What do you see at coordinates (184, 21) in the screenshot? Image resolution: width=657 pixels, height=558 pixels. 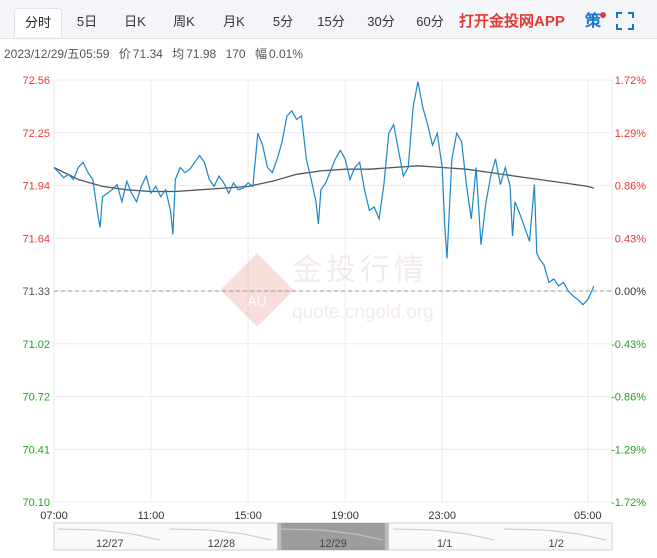 I see `tab-weekly-k: 周K` at bounding box center [184, 21].